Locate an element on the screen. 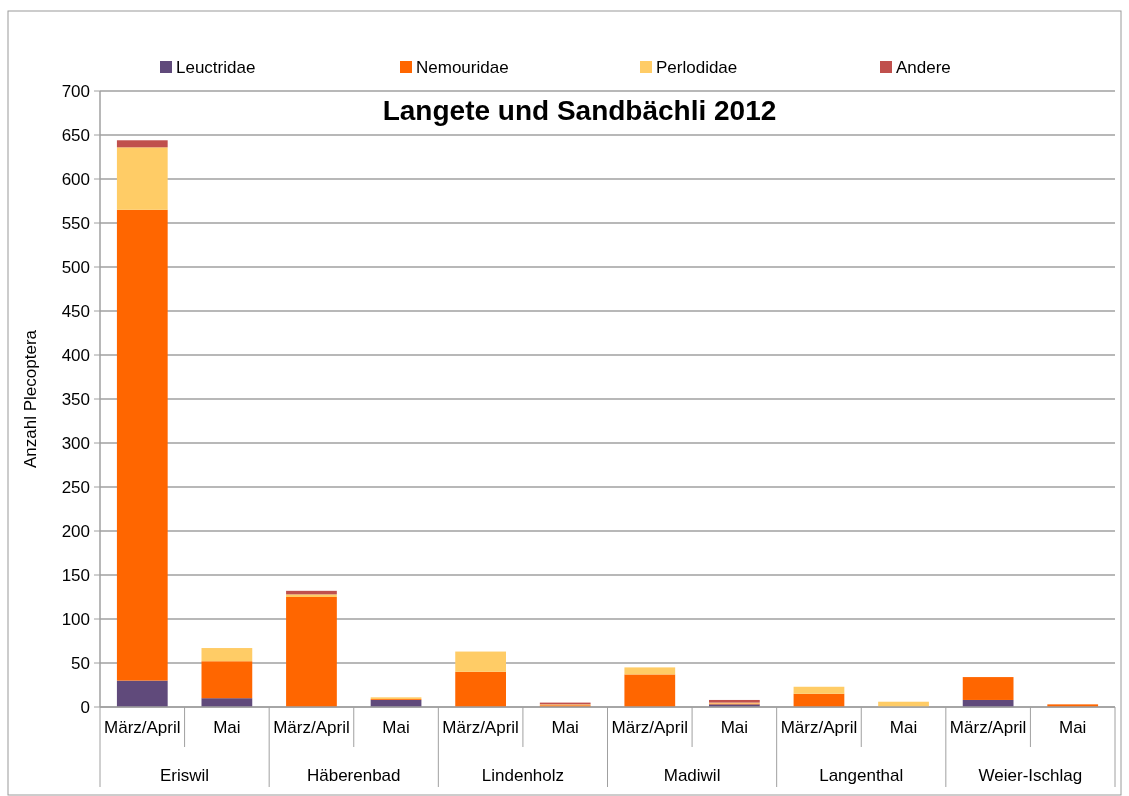 The image size is (1129, 796). y-tick-label: 200 is located at coordinates (75, 531).